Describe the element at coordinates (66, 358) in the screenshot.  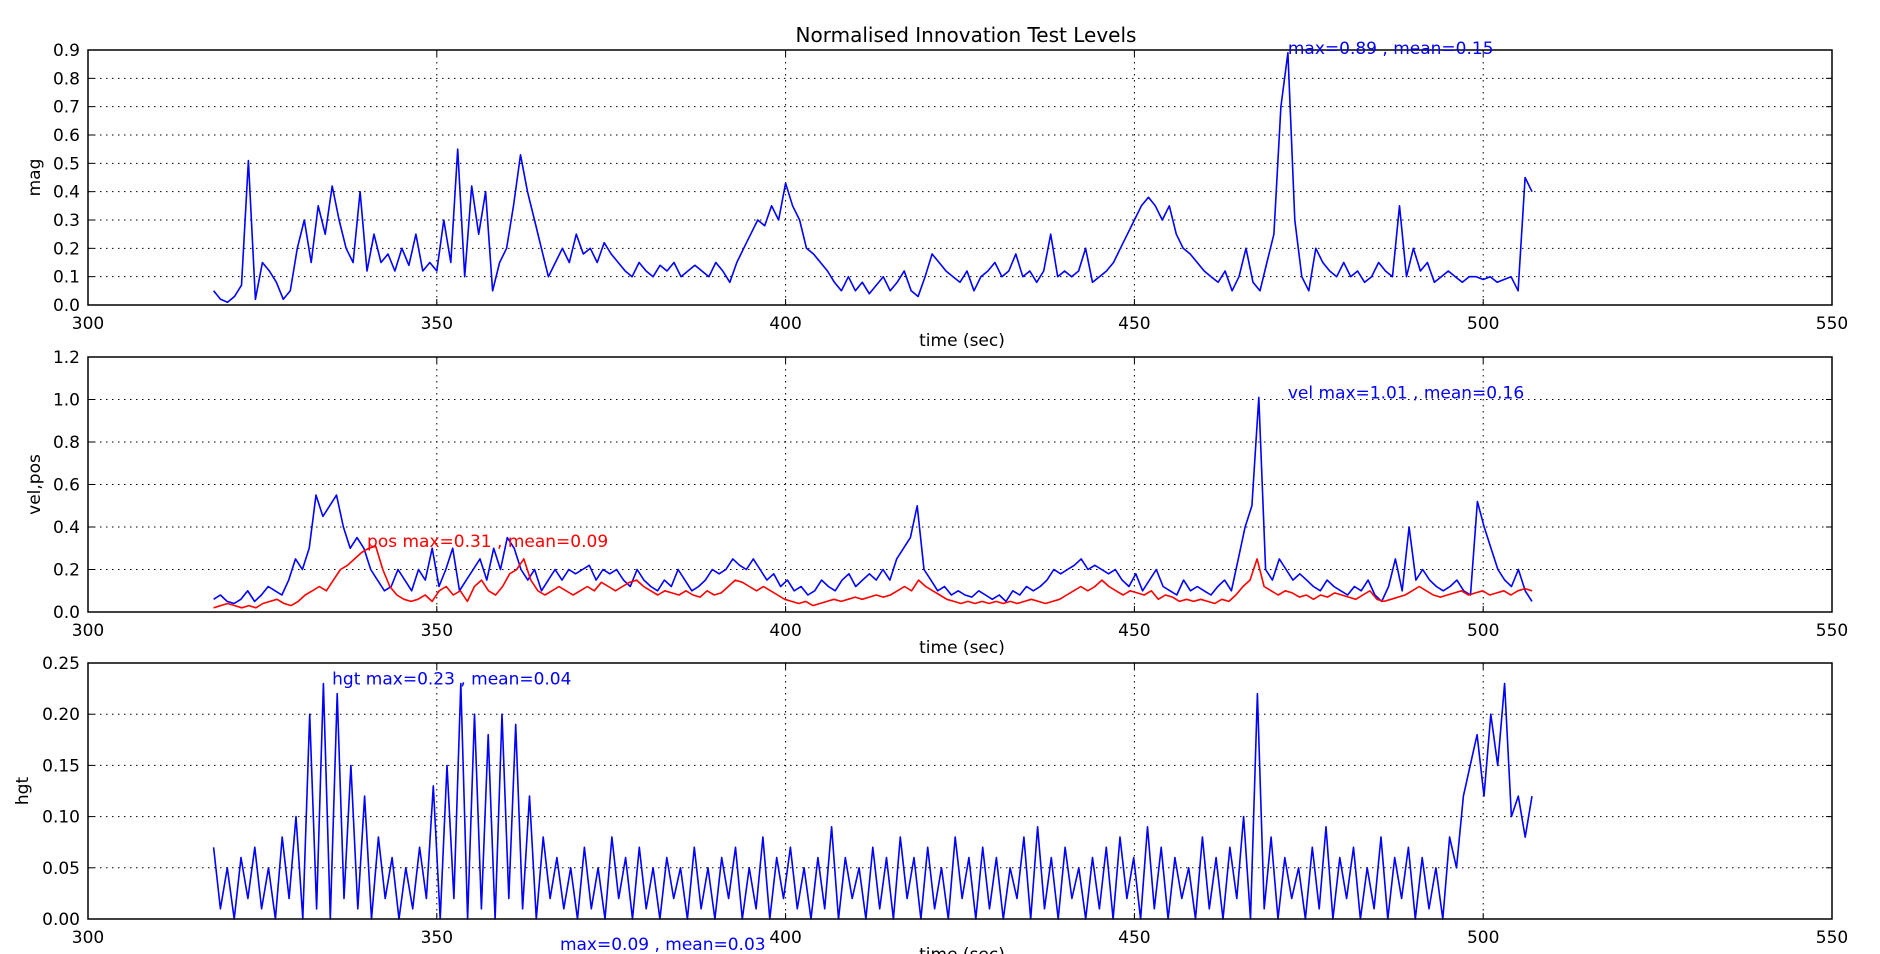
I see `y-tick-label: 1.2` at that location.